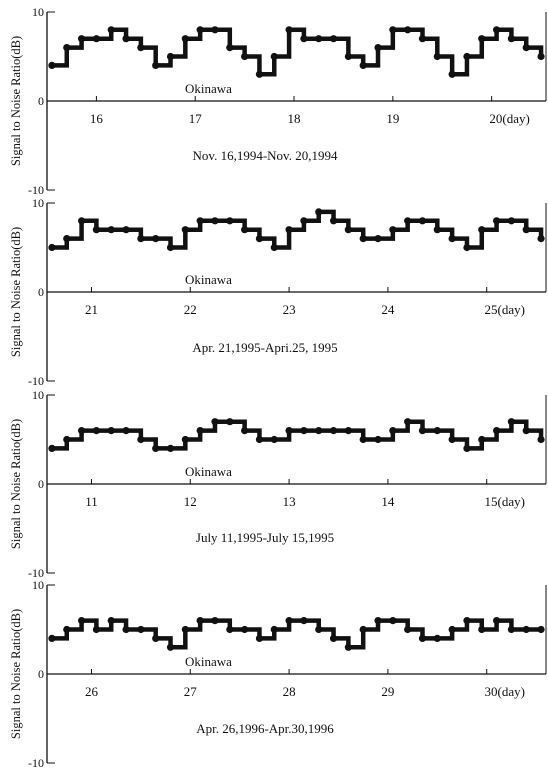  Describe the element at coordinates (97, 118) in the screenshot. I see `x-tick-label: 16` at that location.